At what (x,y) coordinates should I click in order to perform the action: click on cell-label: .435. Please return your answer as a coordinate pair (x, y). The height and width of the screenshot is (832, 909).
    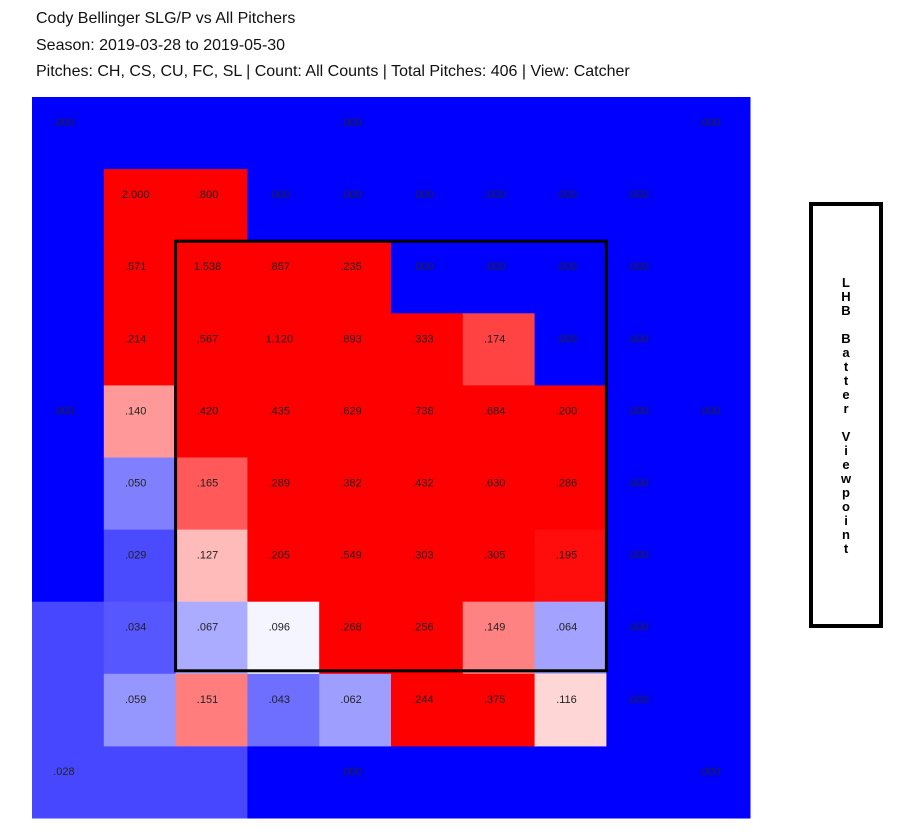
    Looking at the image, I should click on (279, 411).